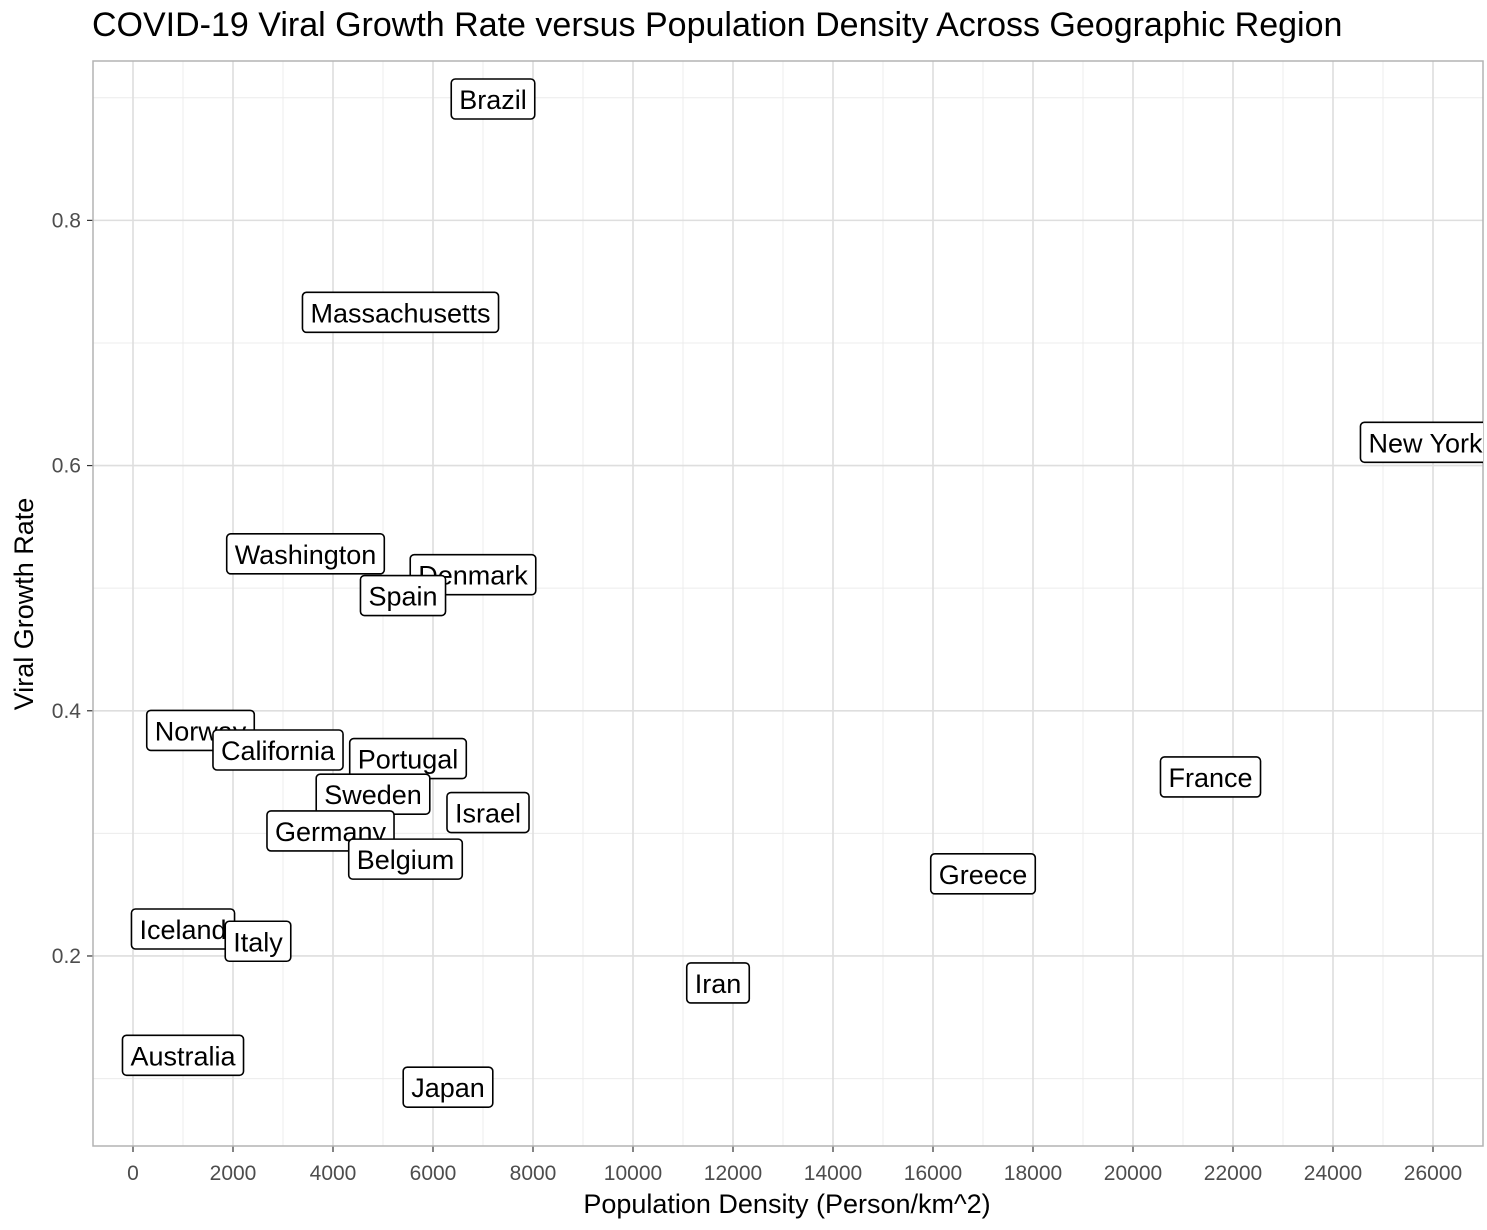 This screenshot has height=1230, width=1487. Describe the element at coordinates (786, 1204) in the screenshot. I see `x-axis-title: Population Density (Person/km^2)` at that location.